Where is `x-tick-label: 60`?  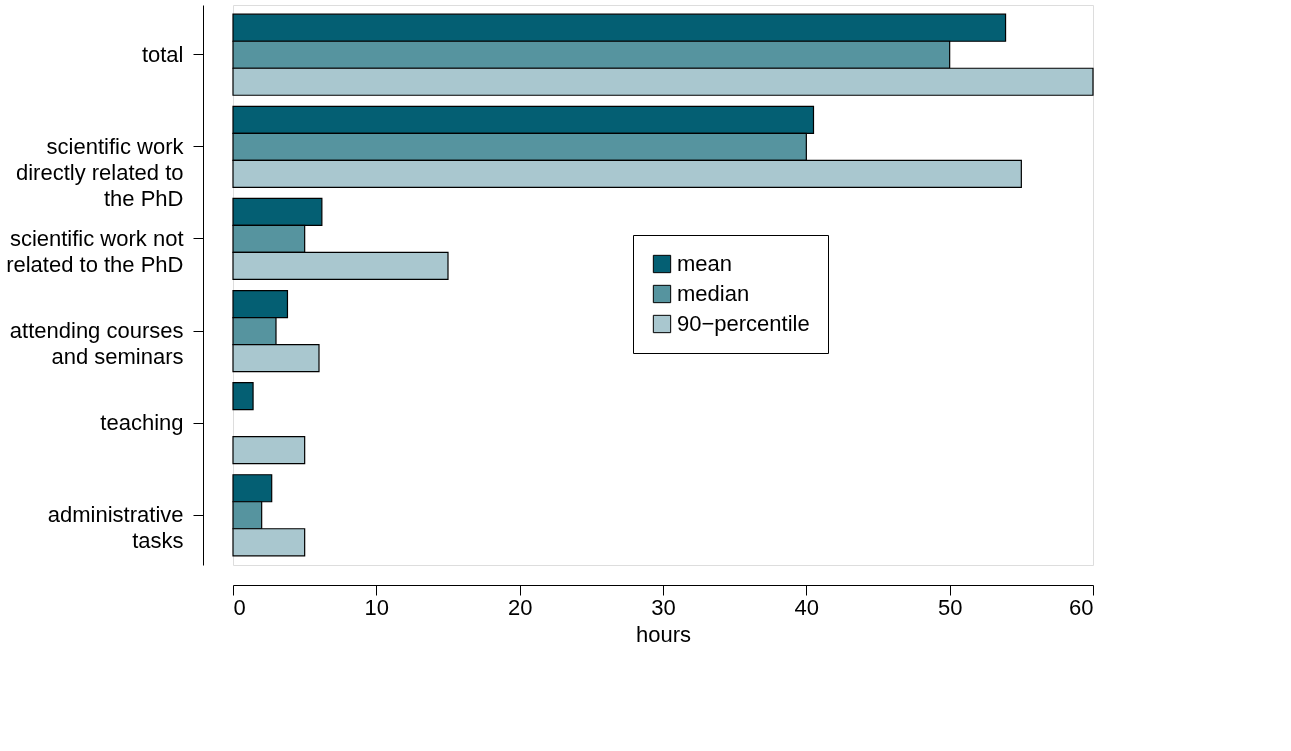 x-tick-label: 60 is located at coordinates (1081, 607).